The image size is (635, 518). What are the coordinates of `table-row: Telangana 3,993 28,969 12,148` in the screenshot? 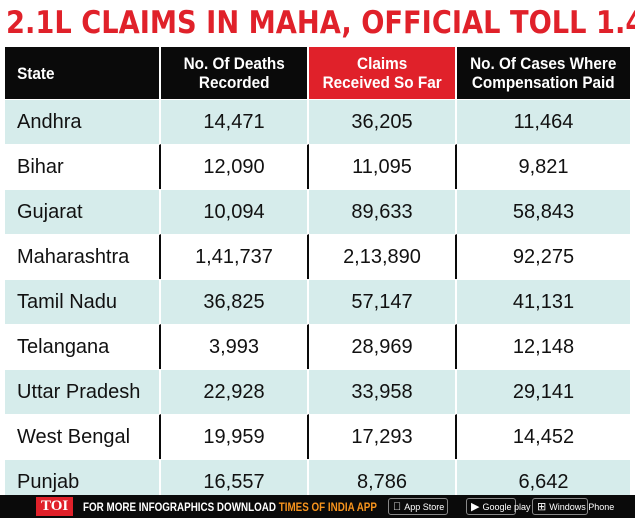 It's located at (317, 346).